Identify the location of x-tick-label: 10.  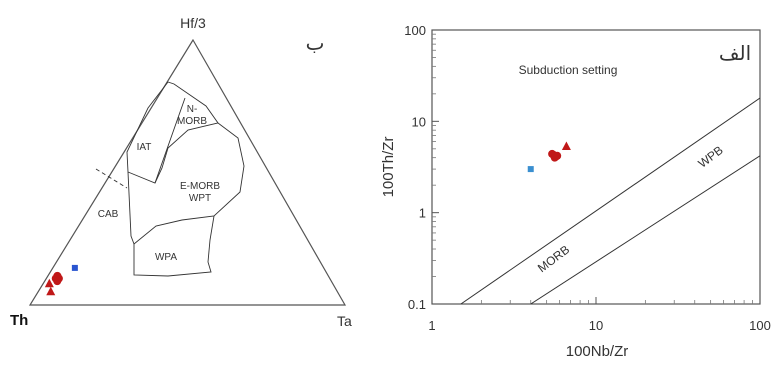
(596, 325).